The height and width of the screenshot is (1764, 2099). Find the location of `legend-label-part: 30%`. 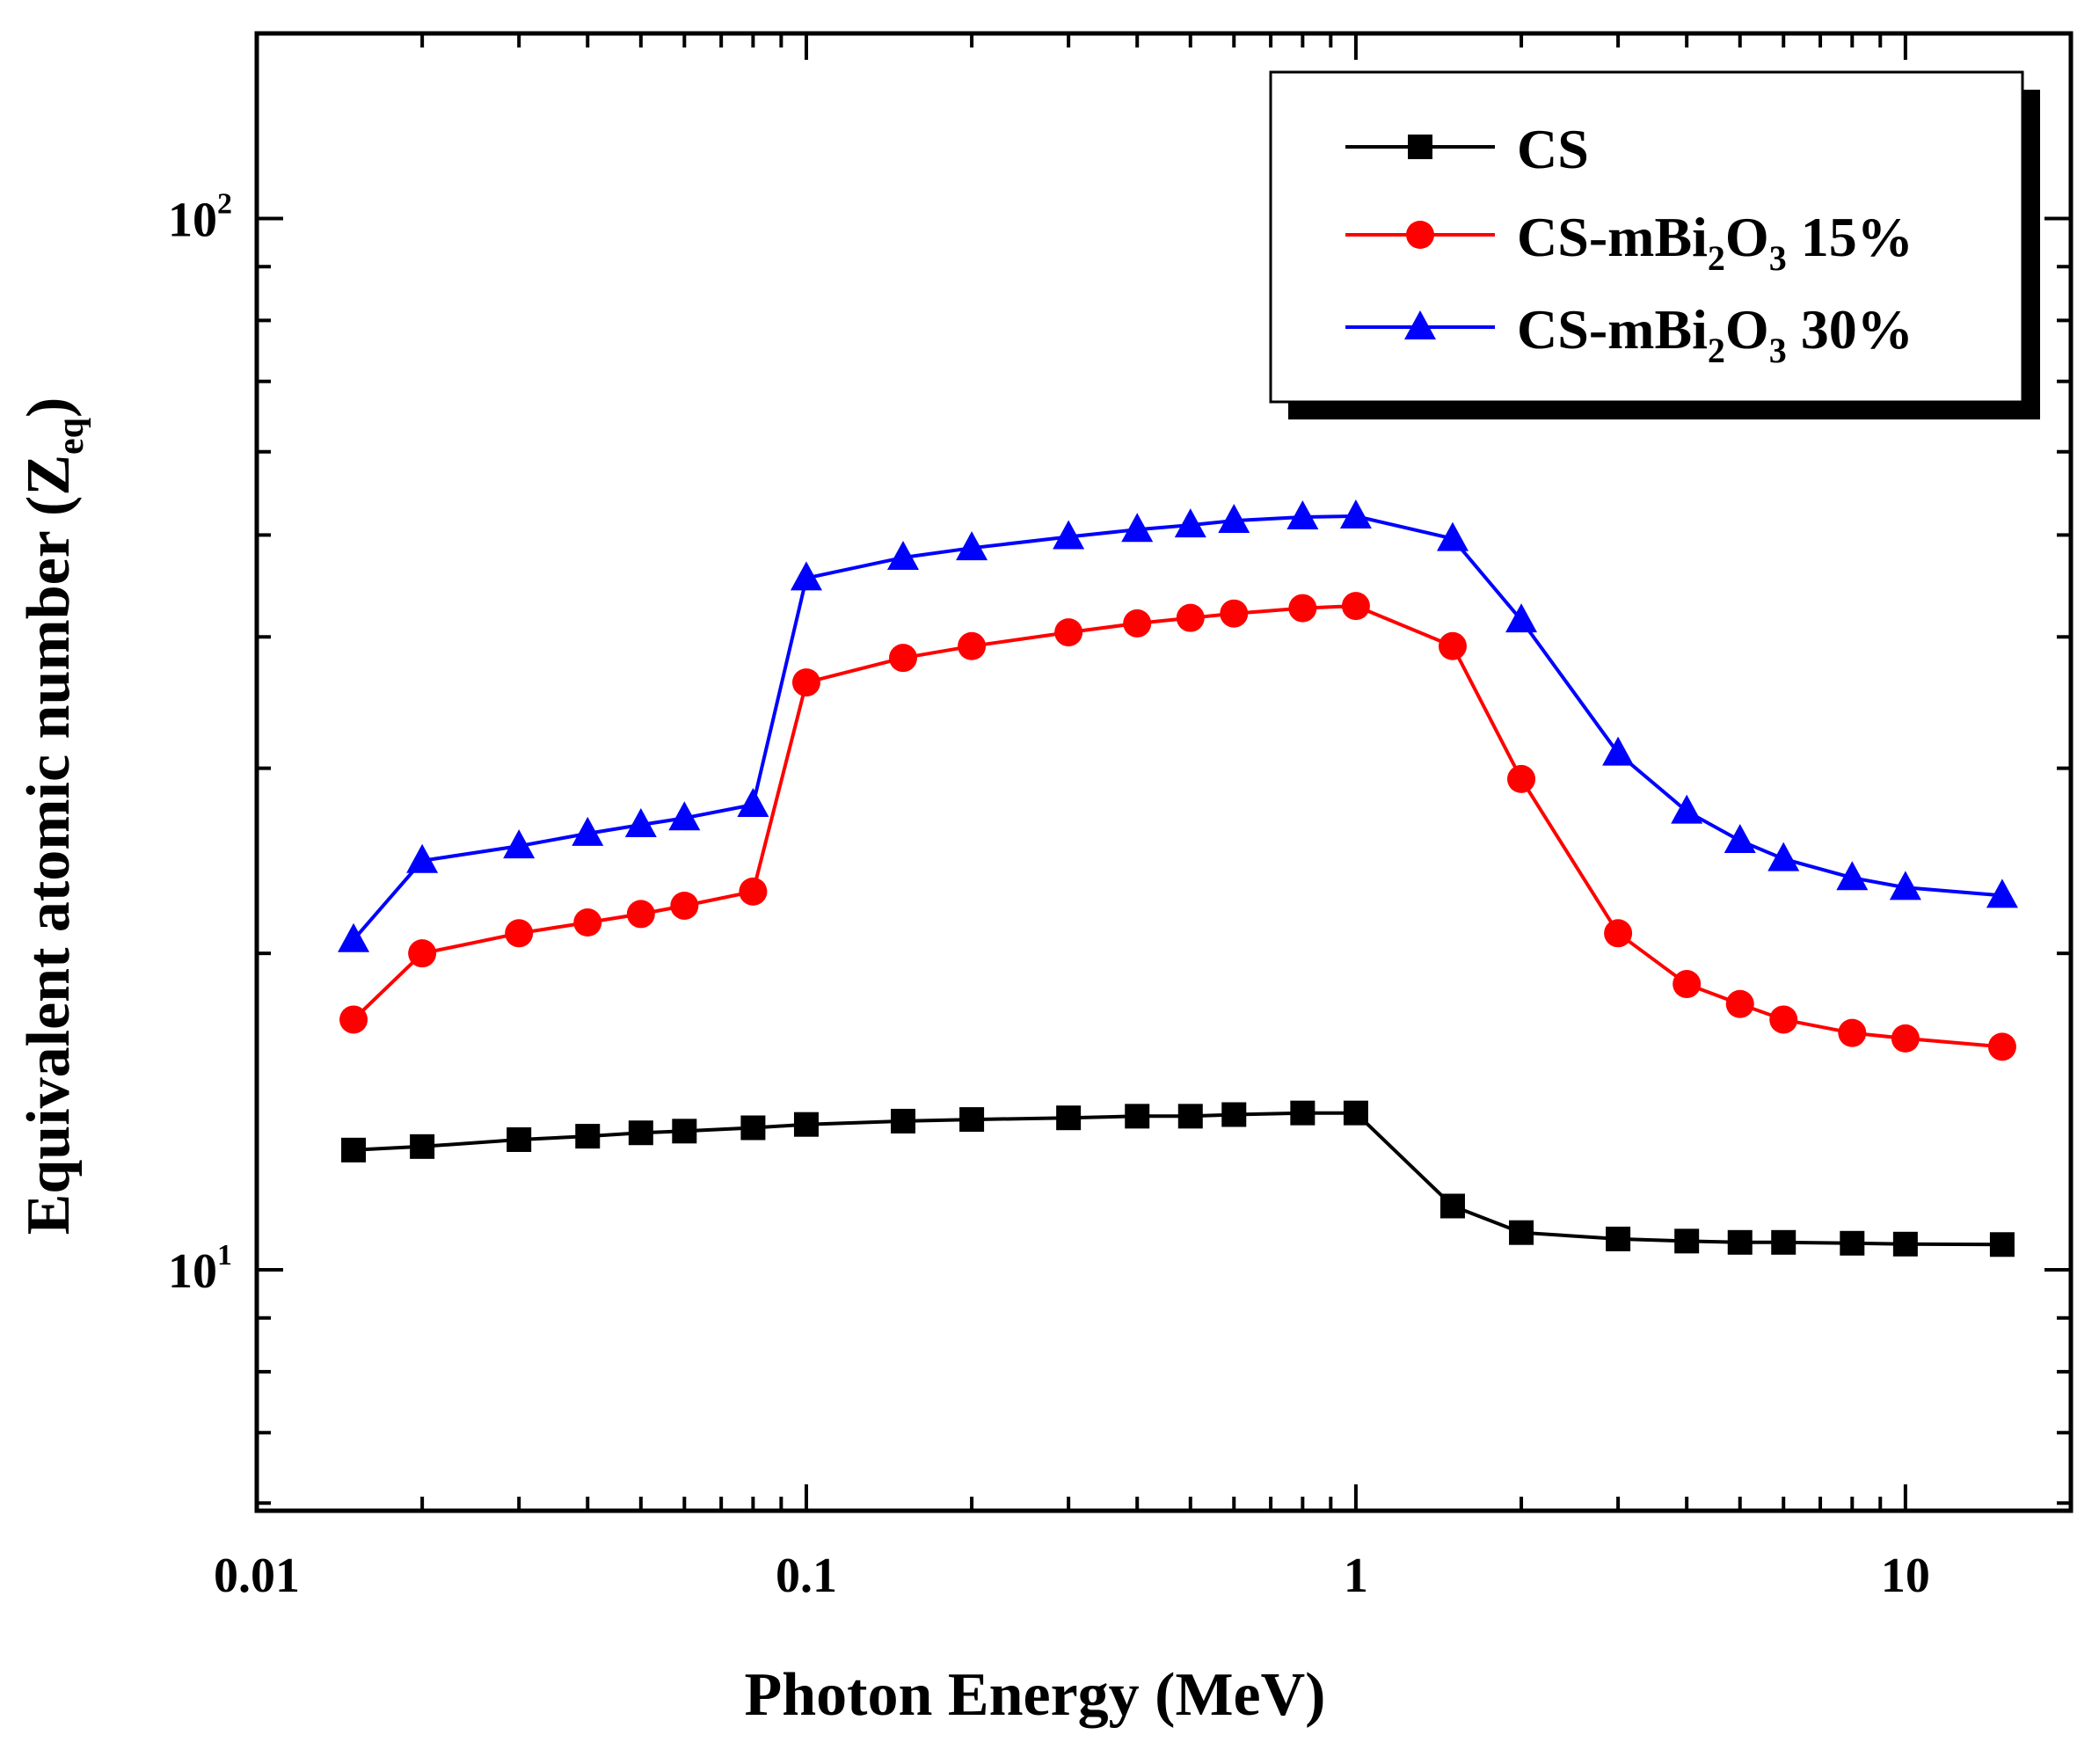

legend-label-part: 30% is located at coordinates (1850, 329).